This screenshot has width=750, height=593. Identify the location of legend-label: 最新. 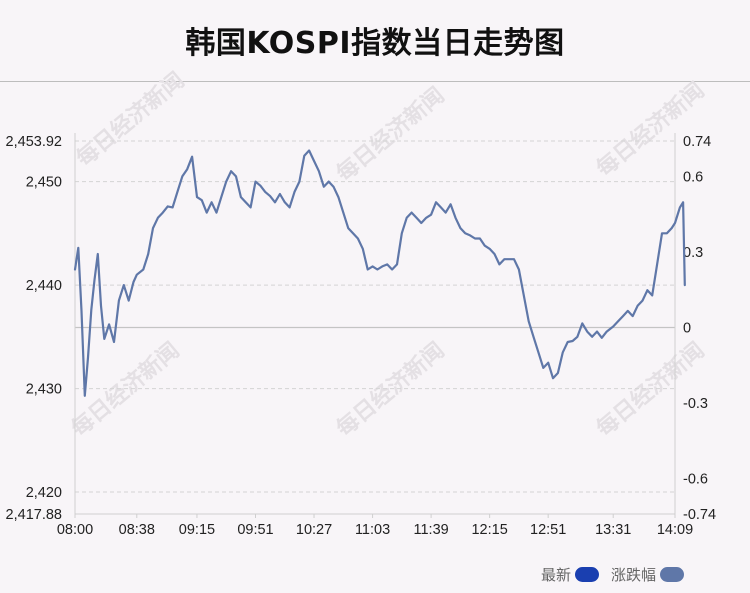
(555, 575).